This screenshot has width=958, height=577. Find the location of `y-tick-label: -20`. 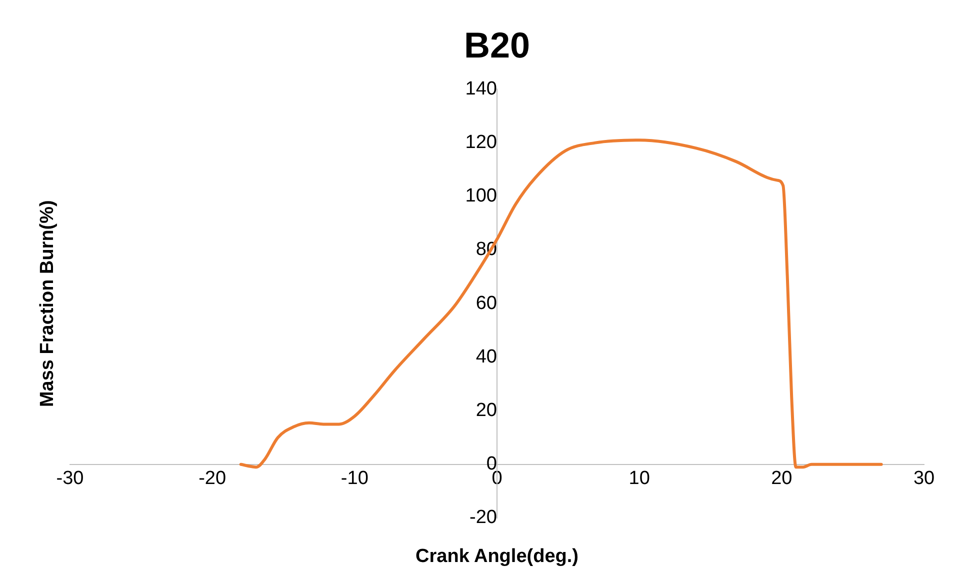

y-tick-label: -20 is located at coordinates (483, 517).